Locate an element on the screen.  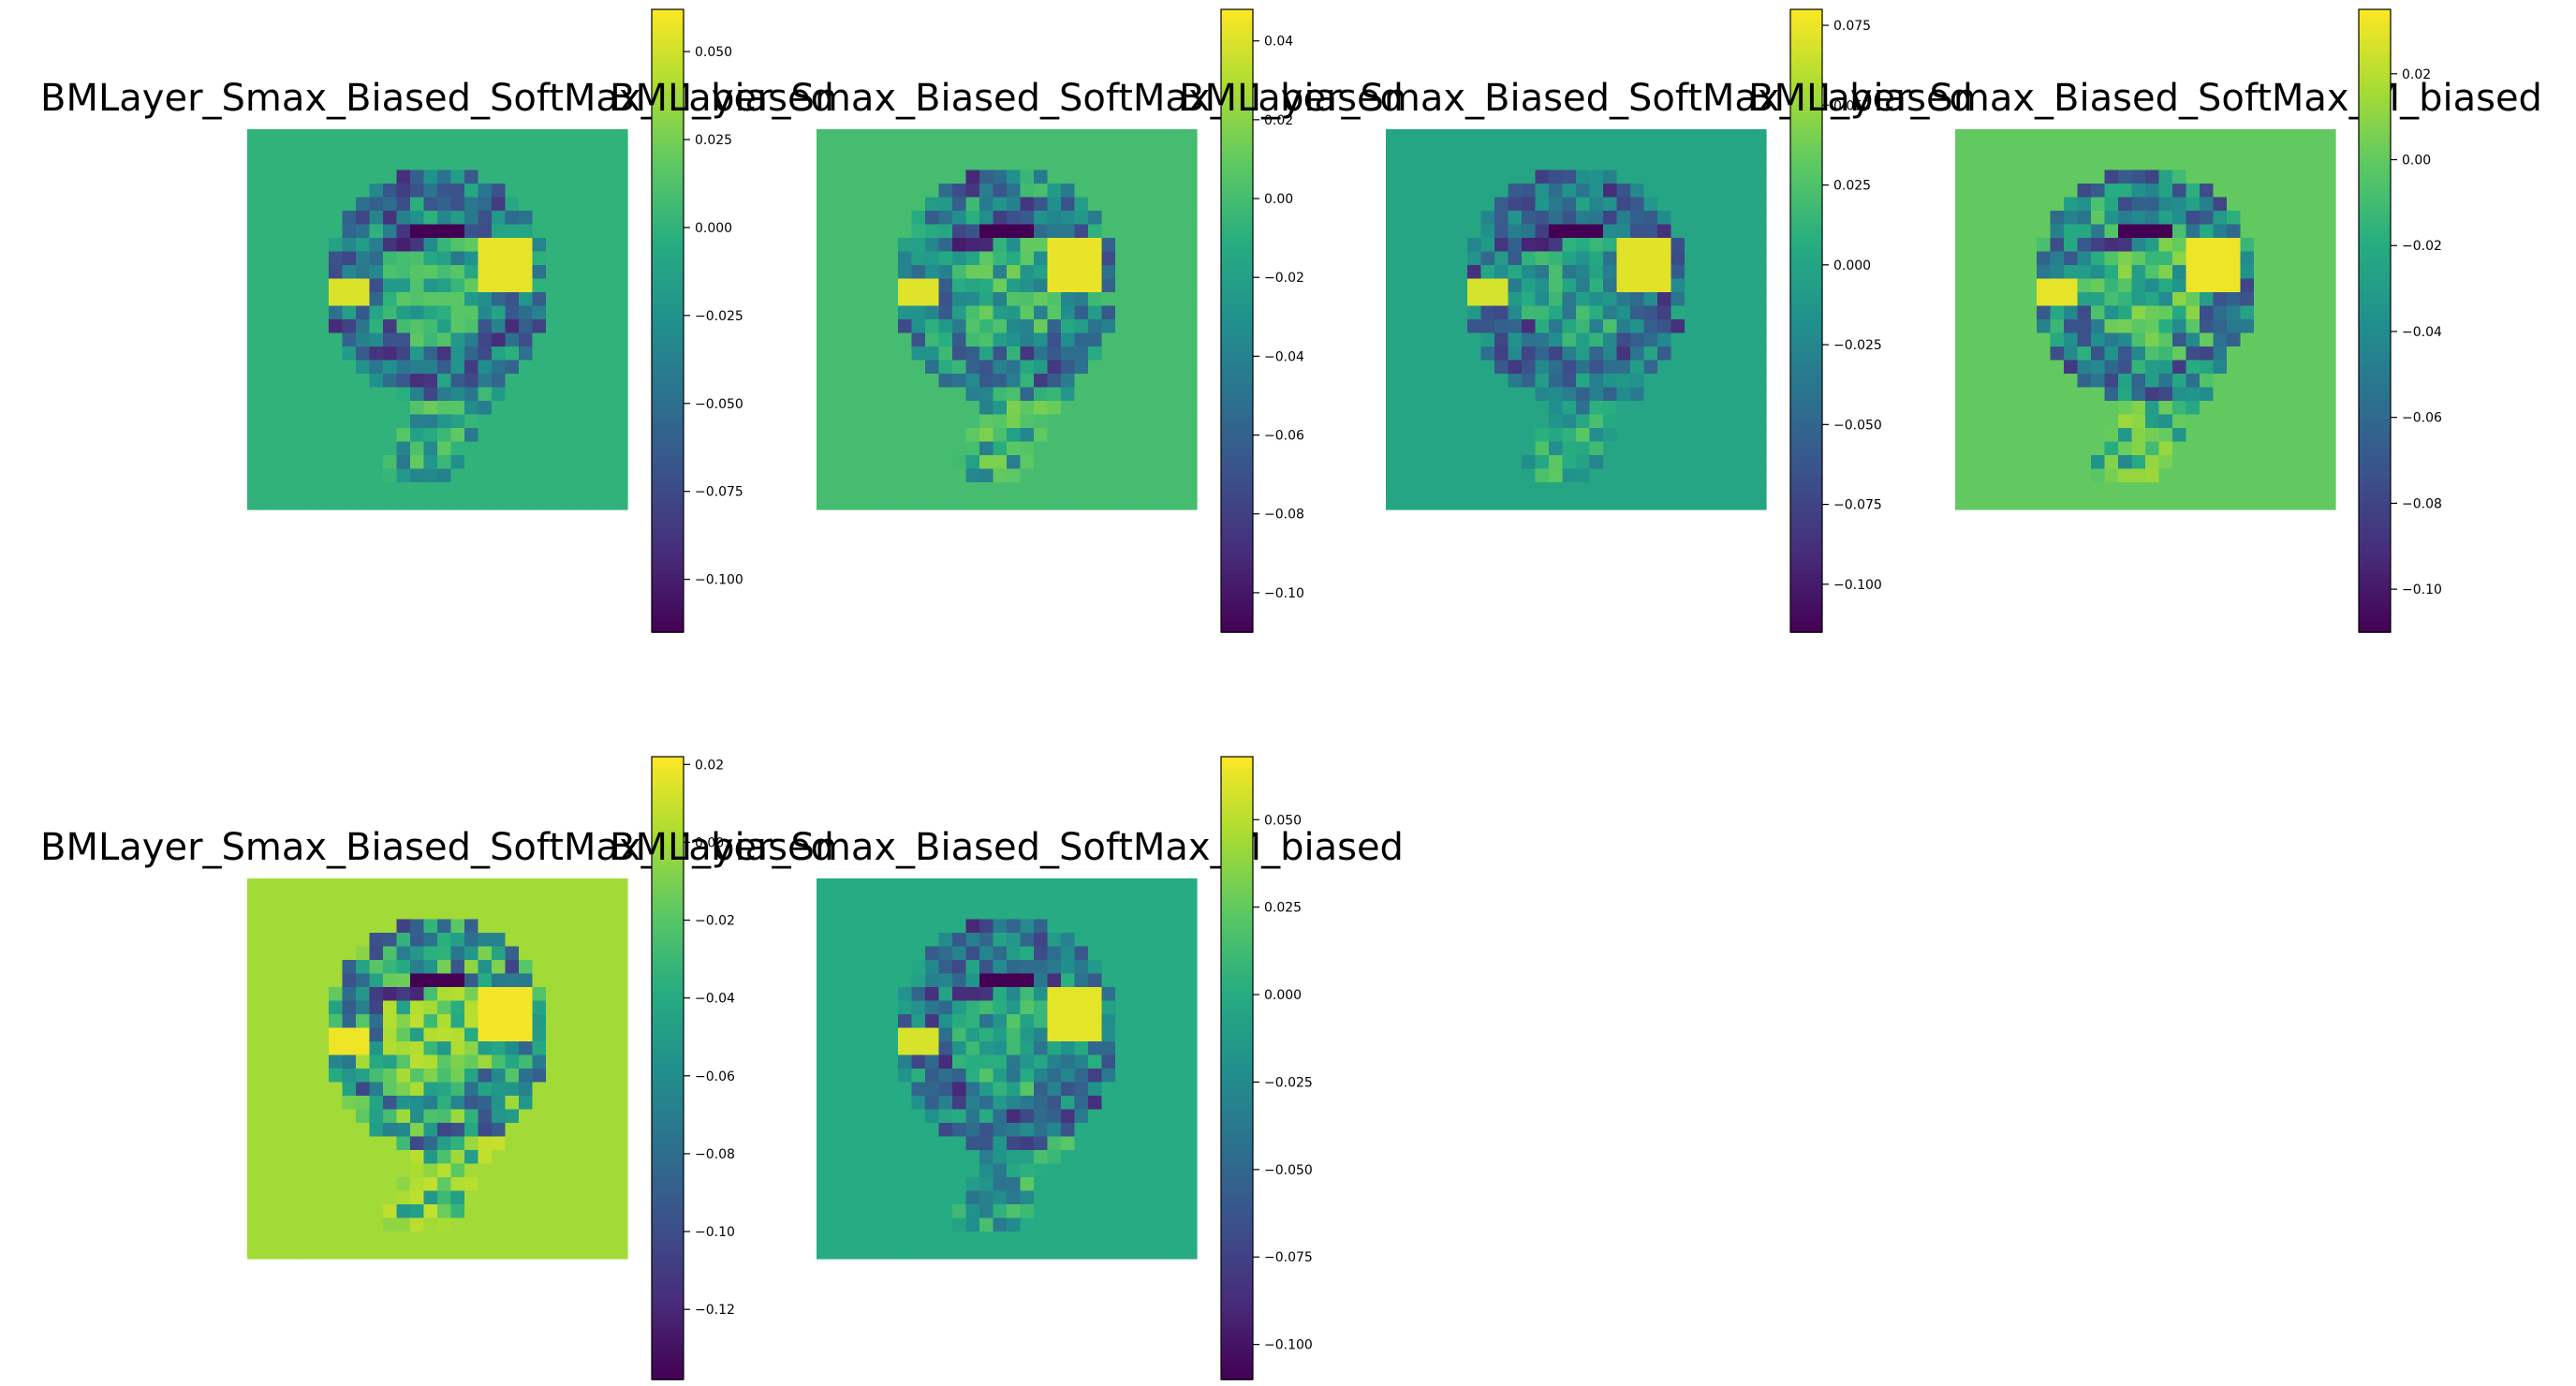
colorbar-tick-label: 0.000 is located at coordinates (1852, 265).